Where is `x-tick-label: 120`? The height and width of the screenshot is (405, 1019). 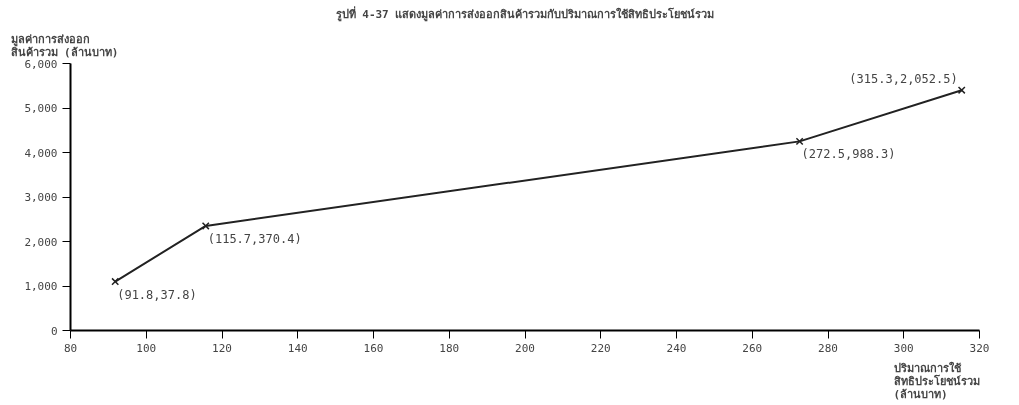
x-tick-label: 120 is located at coordinates (222, 348).